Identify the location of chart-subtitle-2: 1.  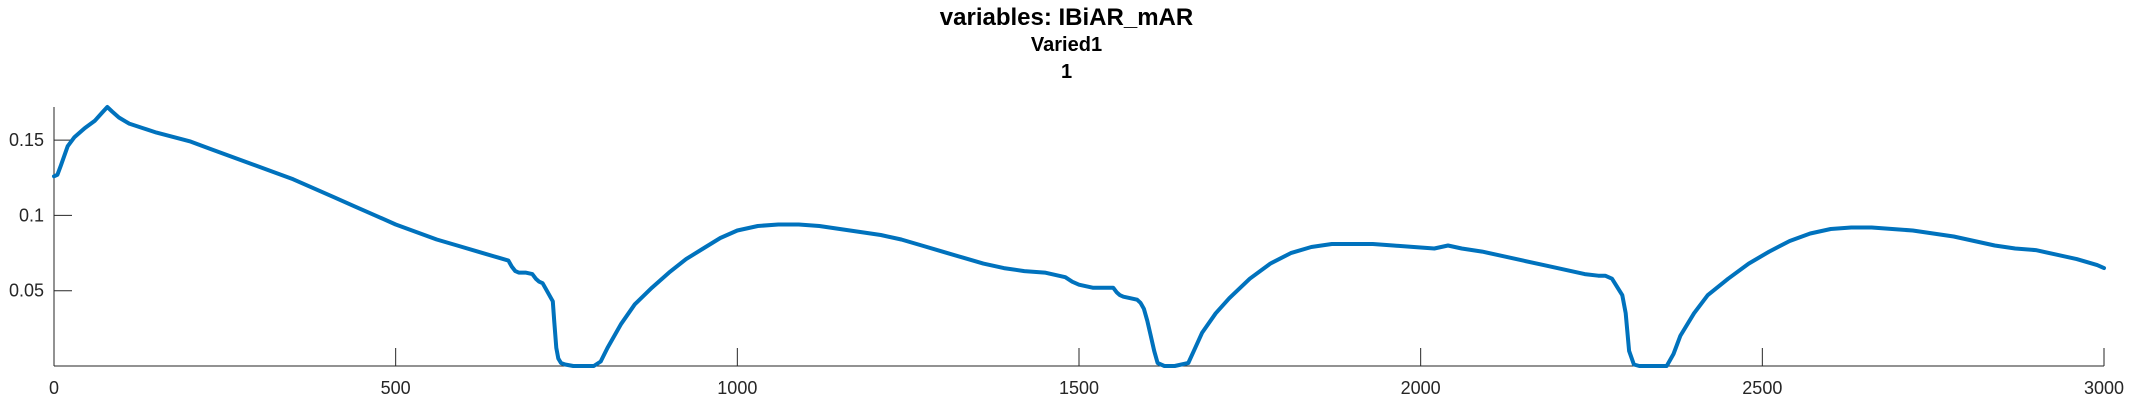
(1066, 72).